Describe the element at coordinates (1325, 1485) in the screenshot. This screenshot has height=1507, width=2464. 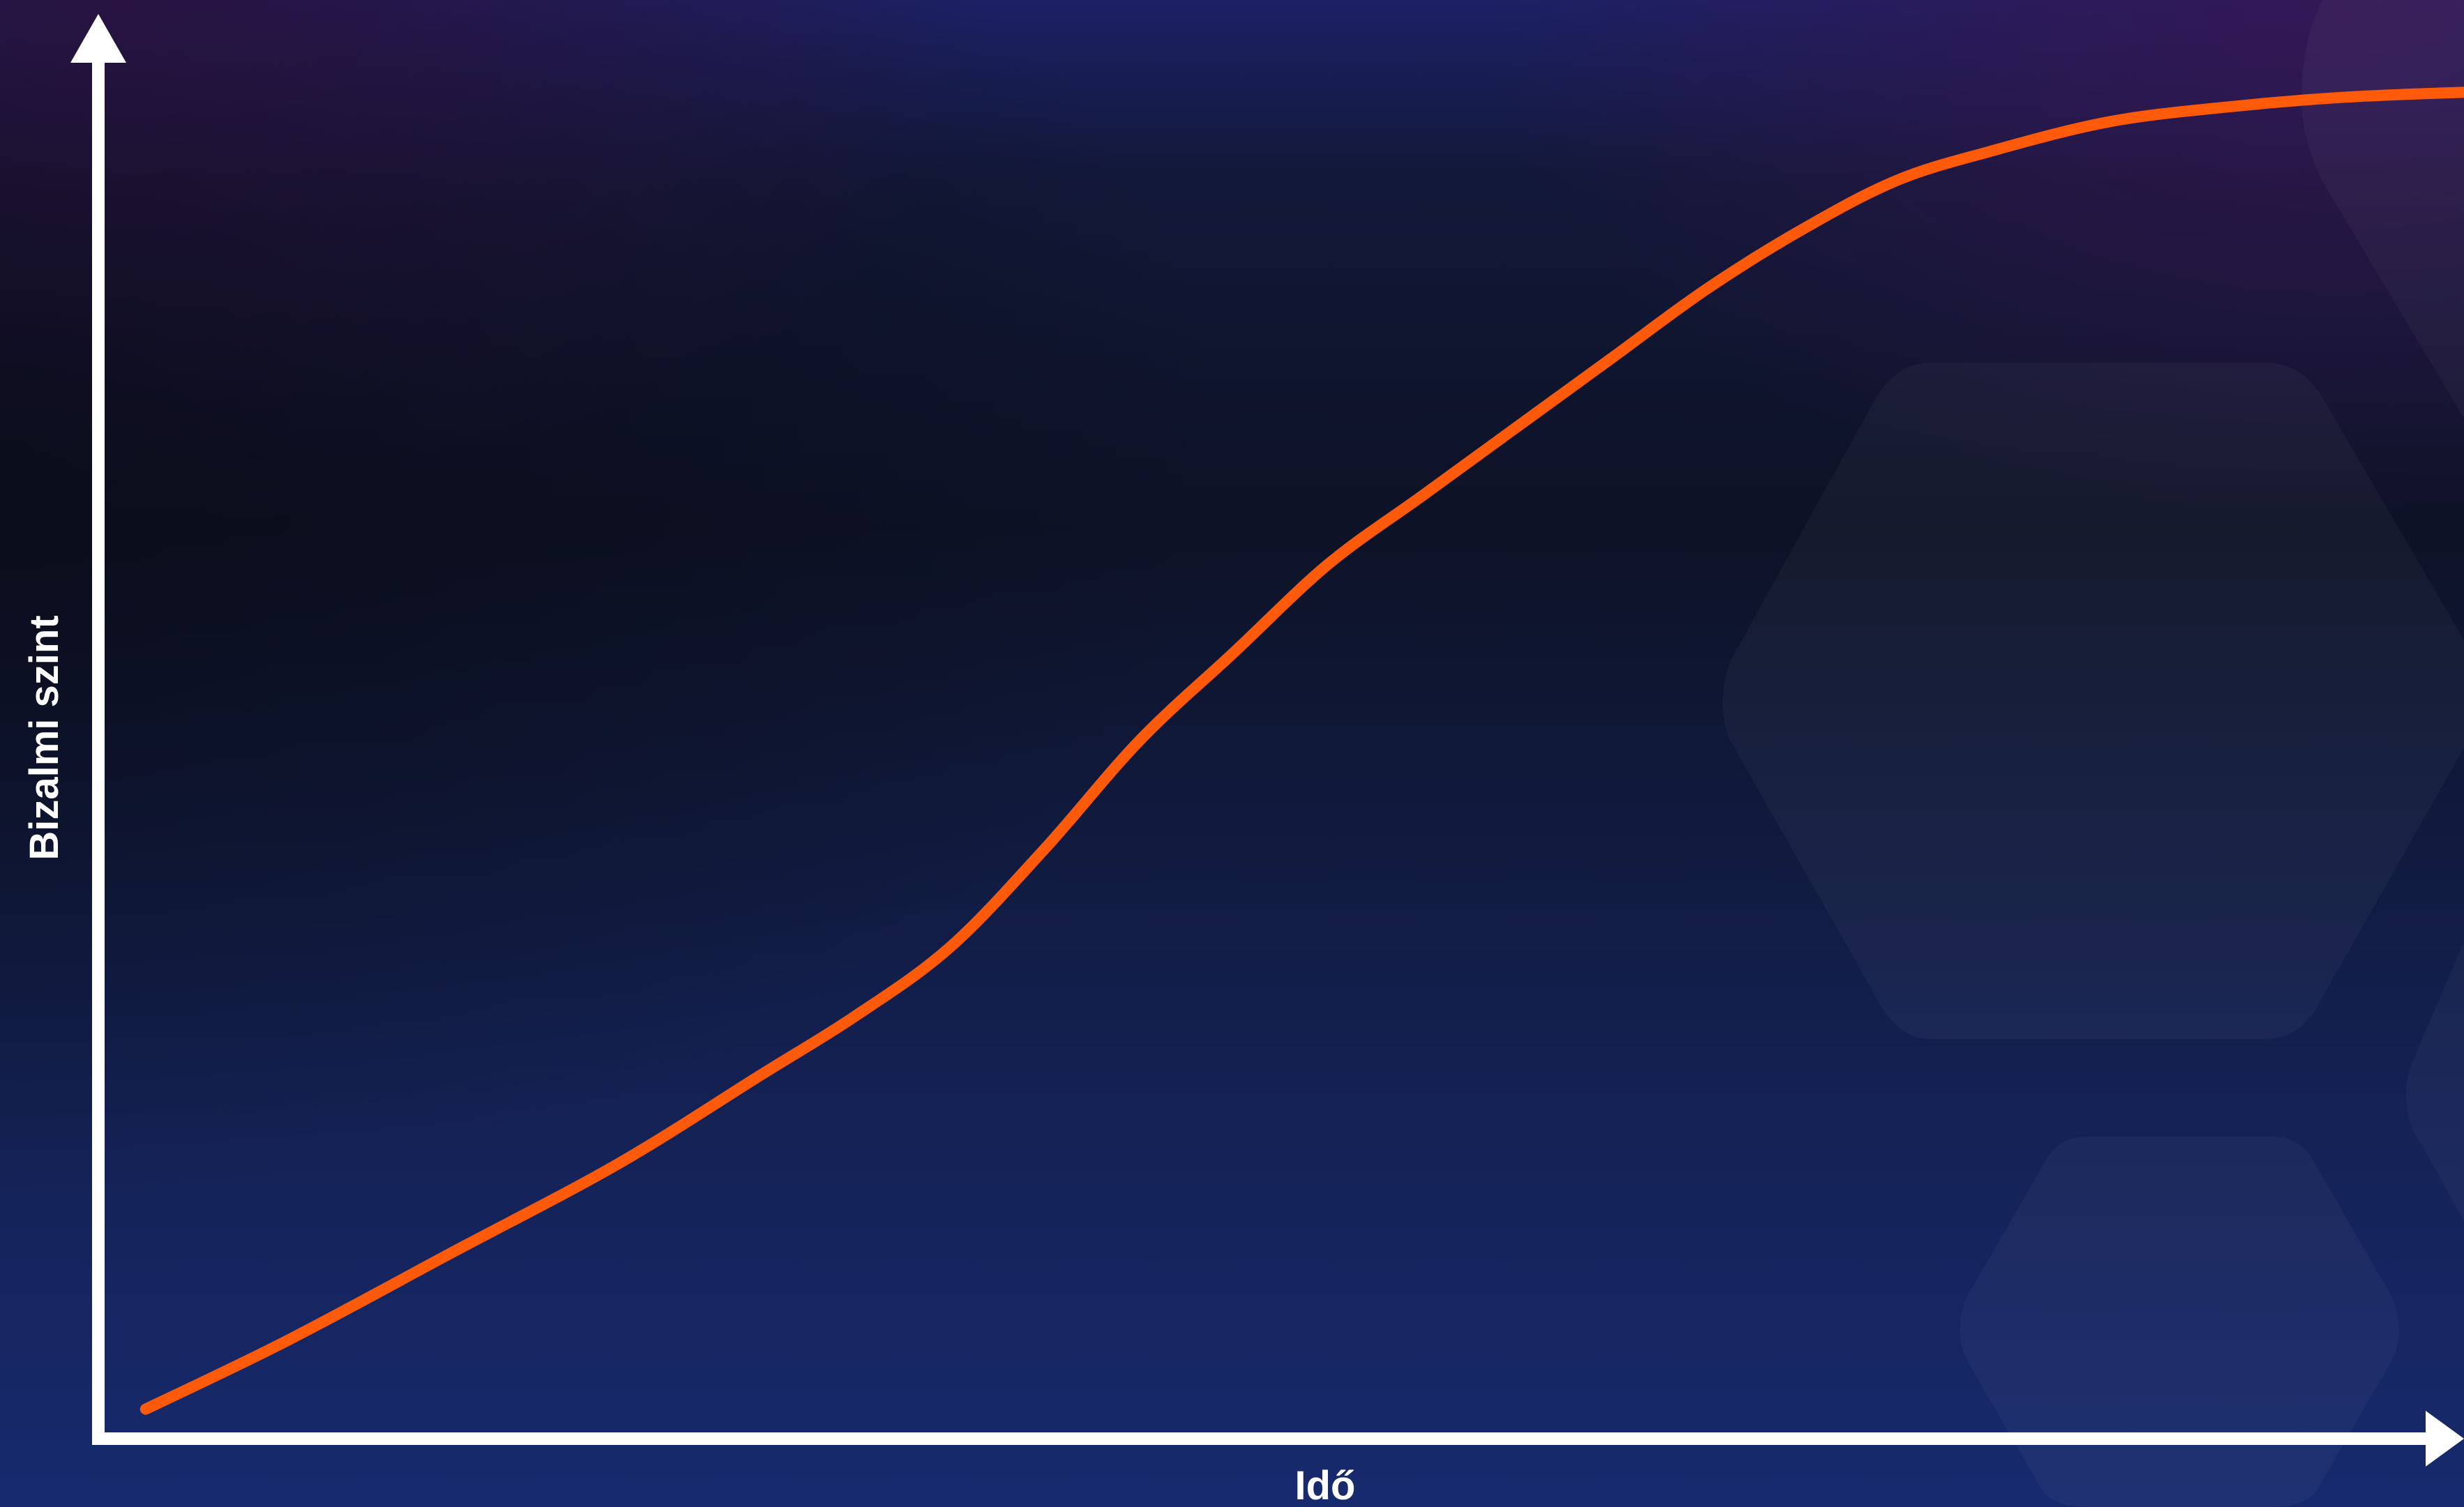
I see `x-axis-label: Idő` at that location.